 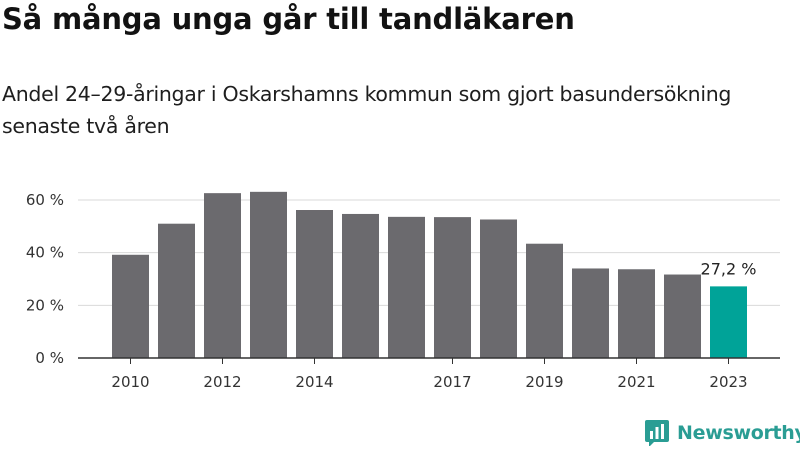 What do you see at coordinates (314, 382) in the screenshot?
I see `x-tick-label: 2014` at bounding box center [314, 382].